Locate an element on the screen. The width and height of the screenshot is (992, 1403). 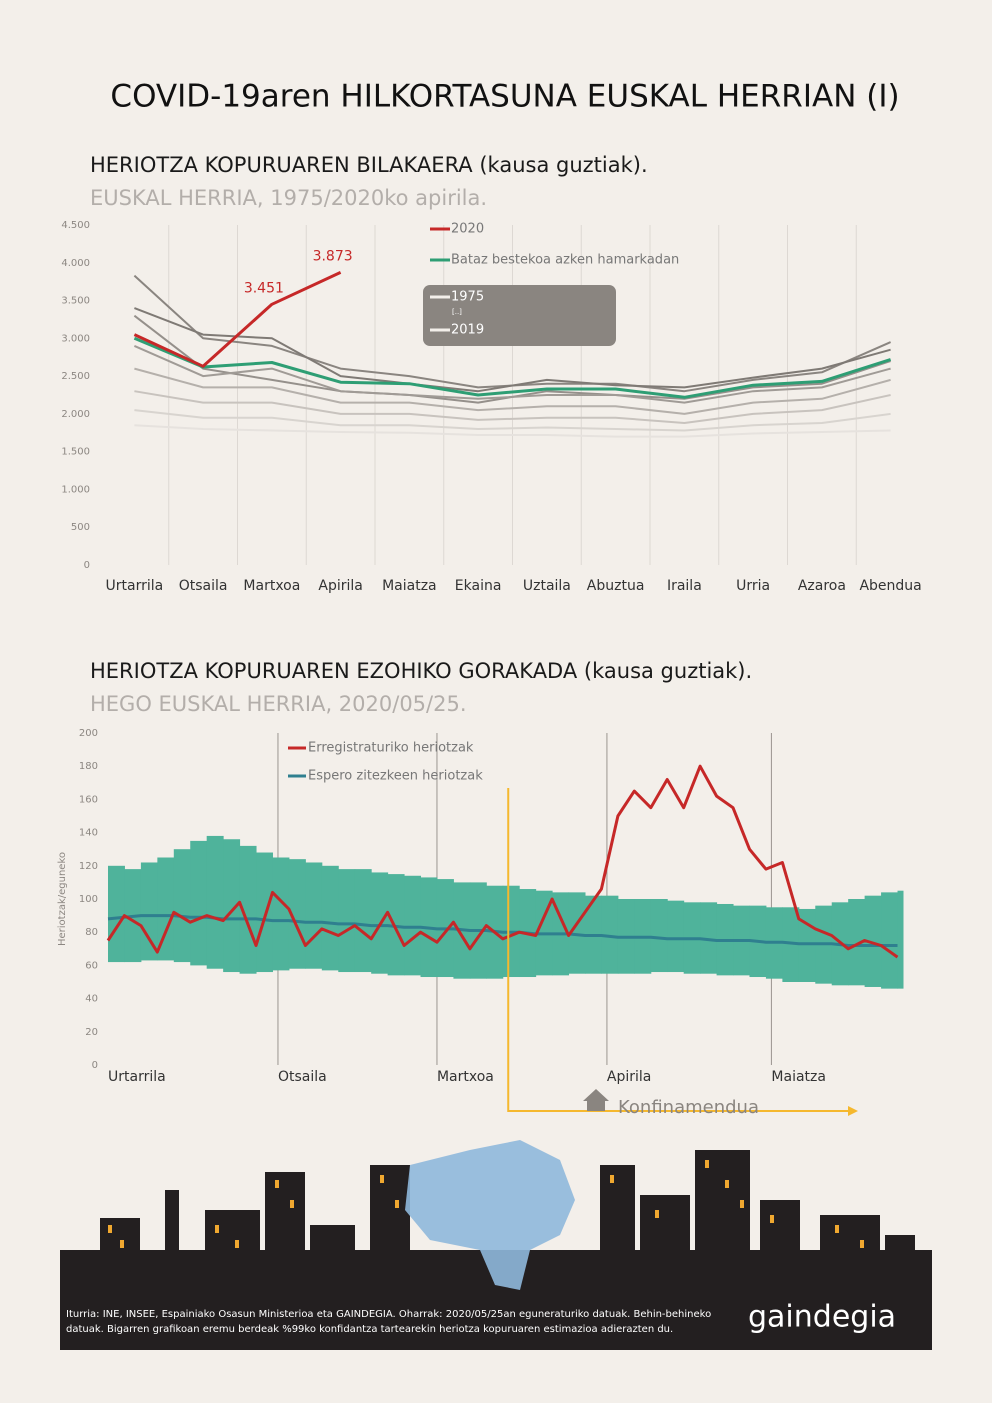
legend-note: [..] is located at coordinates (457, 312).